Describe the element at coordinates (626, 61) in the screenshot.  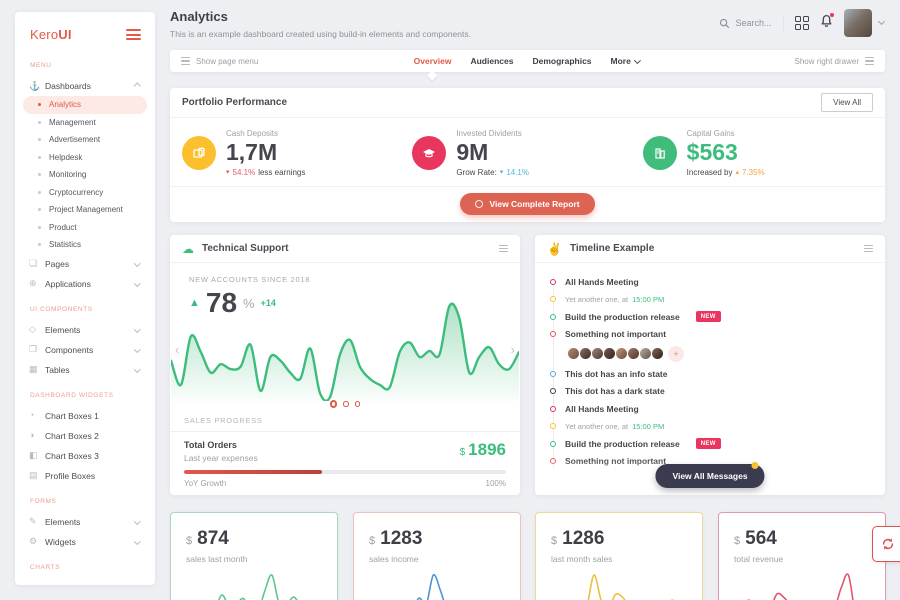
I see `tab-more: More` at that location.